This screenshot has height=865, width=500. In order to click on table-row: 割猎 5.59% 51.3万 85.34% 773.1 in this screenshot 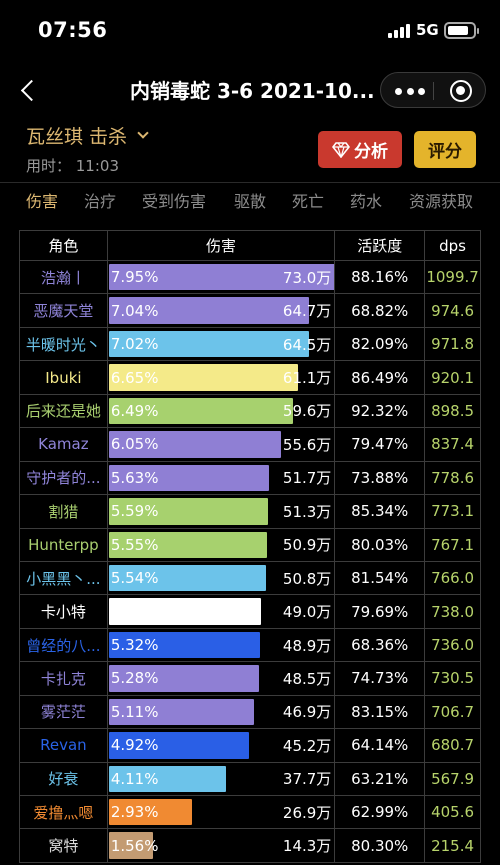, I will do `click(250, 512)`.